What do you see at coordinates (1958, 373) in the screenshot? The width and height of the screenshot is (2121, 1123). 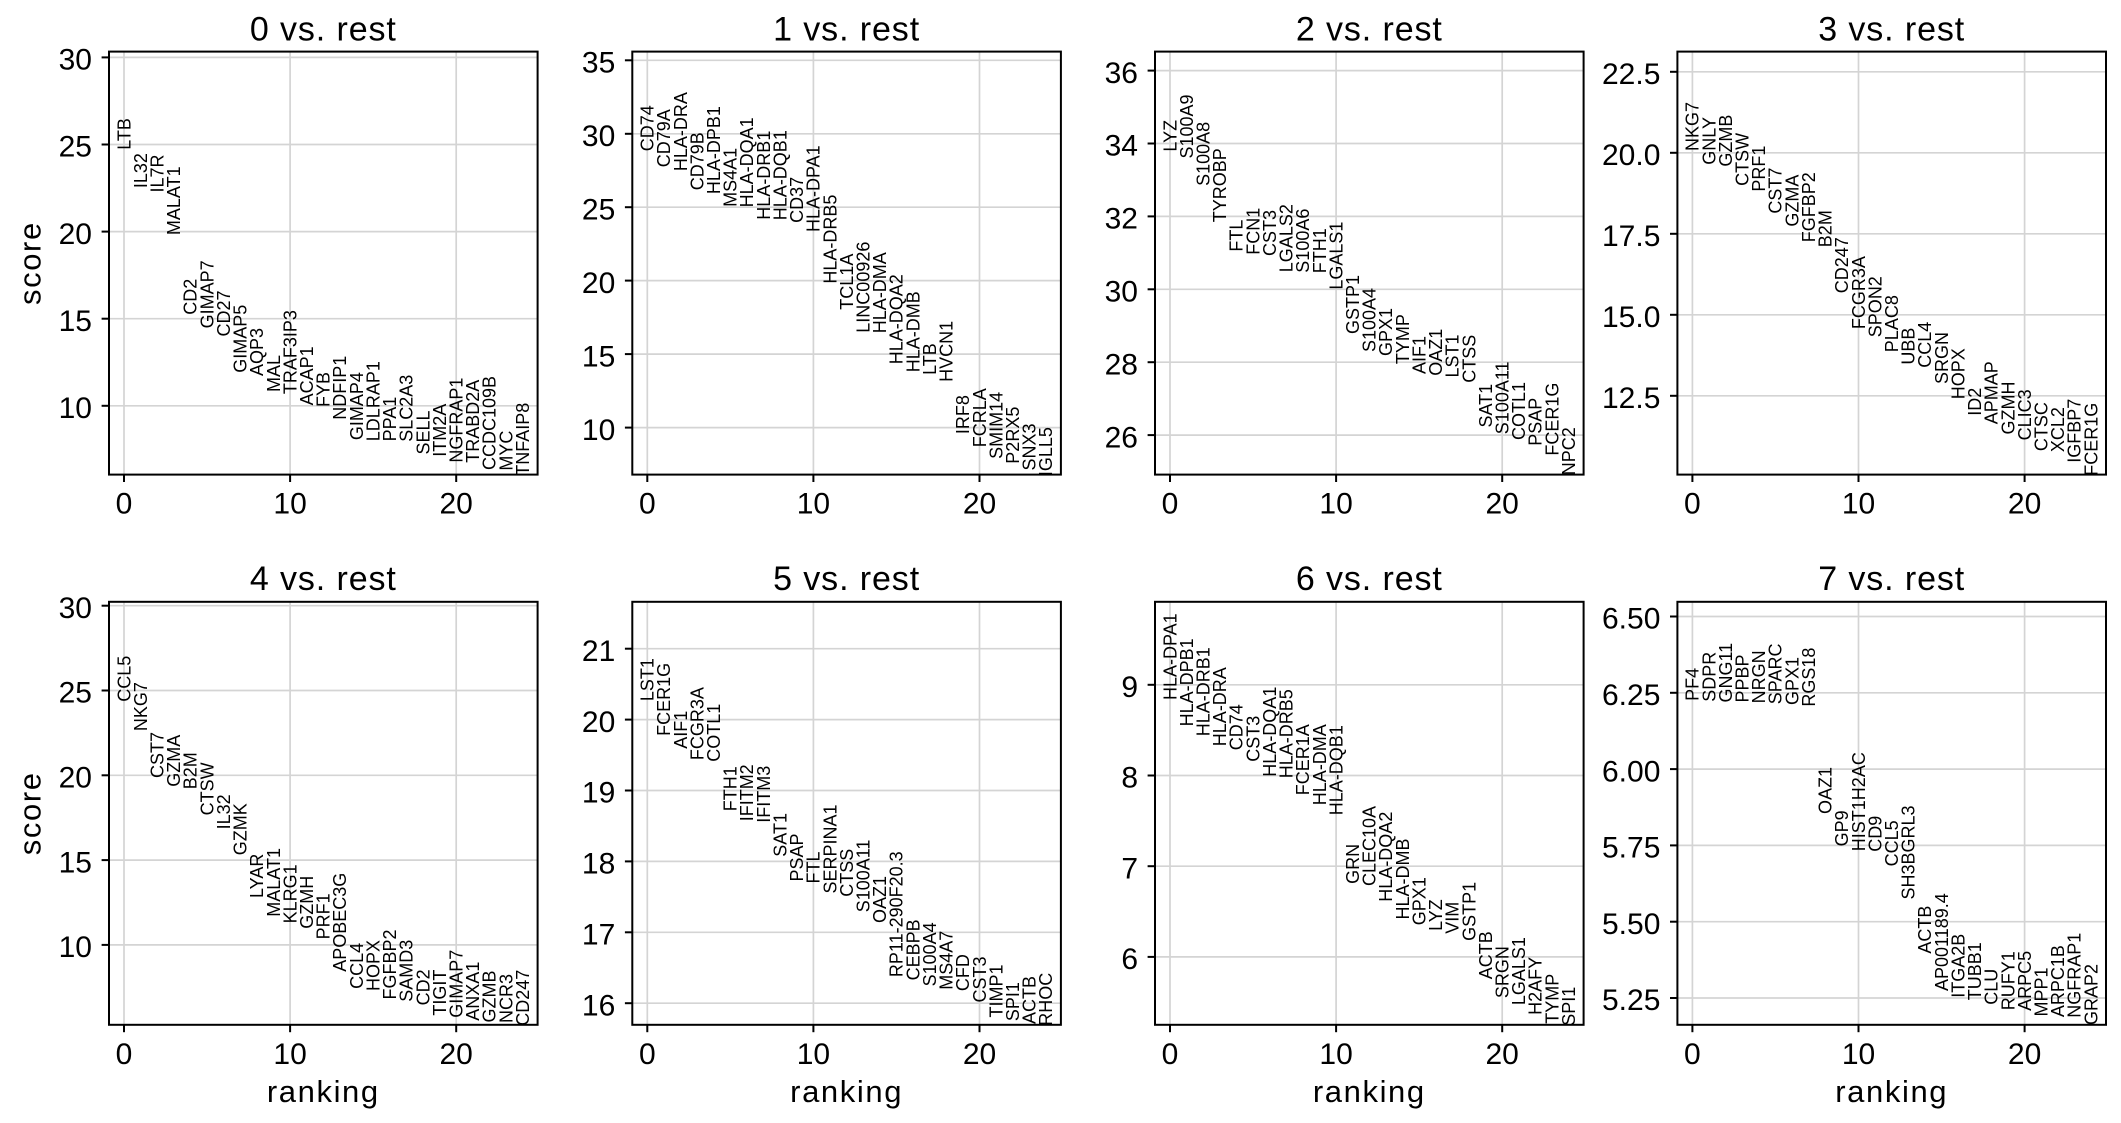 I see `svg-text: HOPX` at bounding box center [1958, 373].